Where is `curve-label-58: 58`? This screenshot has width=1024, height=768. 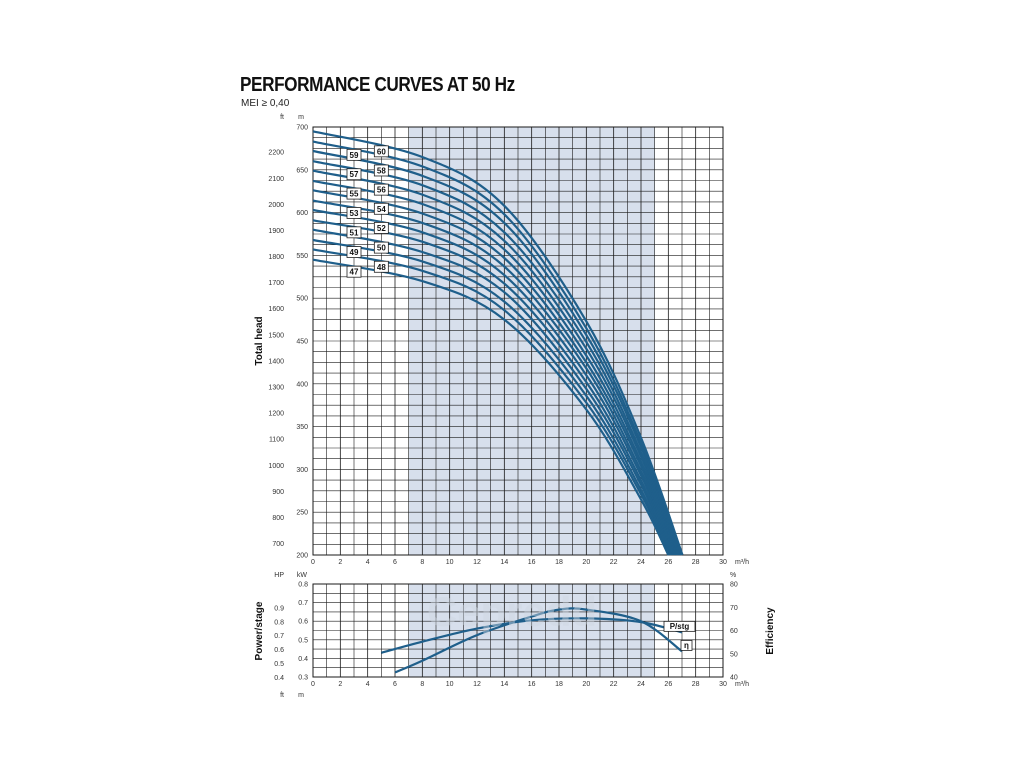
curve-label-58: 58 is located at coordinates (381, 170).